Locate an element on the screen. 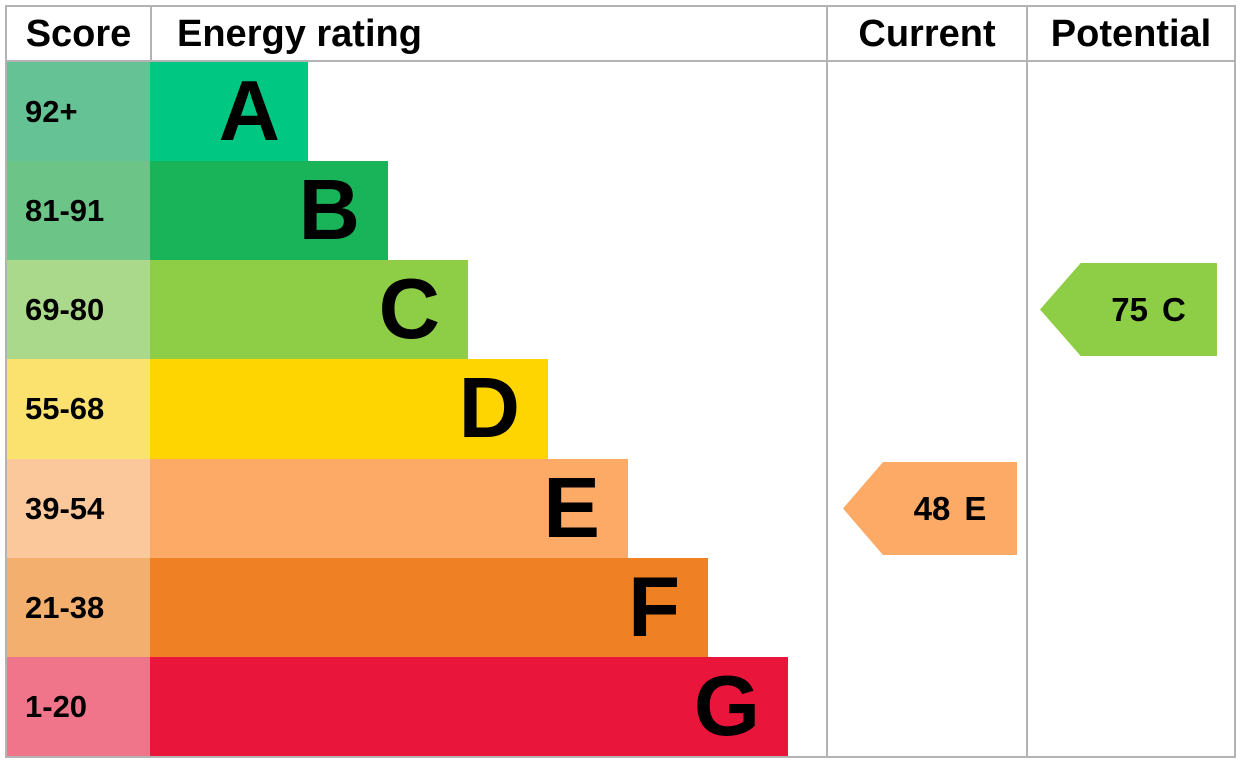 The width and height of the screenshot is (1250, 766). band-row-a: 92+ A is located at coordinates (620, 112).